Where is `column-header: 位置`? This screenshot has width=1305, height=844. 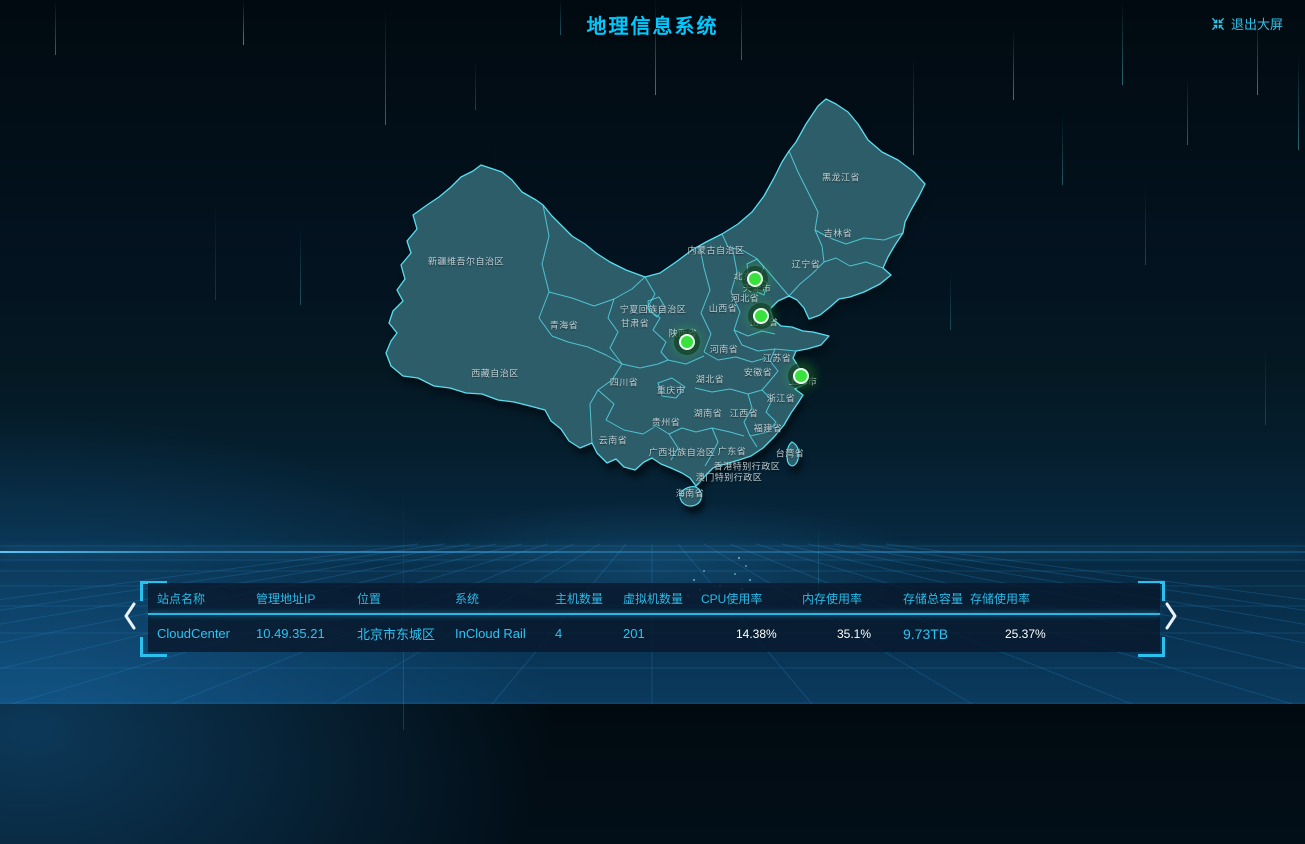
column-header: 位置 is located at coordinates (369, 598).